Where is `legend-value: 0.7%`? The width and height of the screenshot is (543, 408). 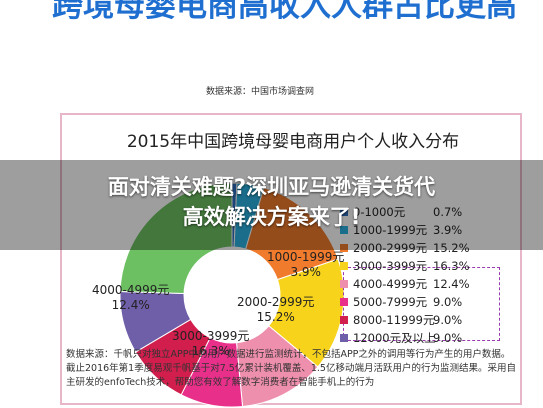 legend-value: 0.7% is located at coordinates (448, 212).